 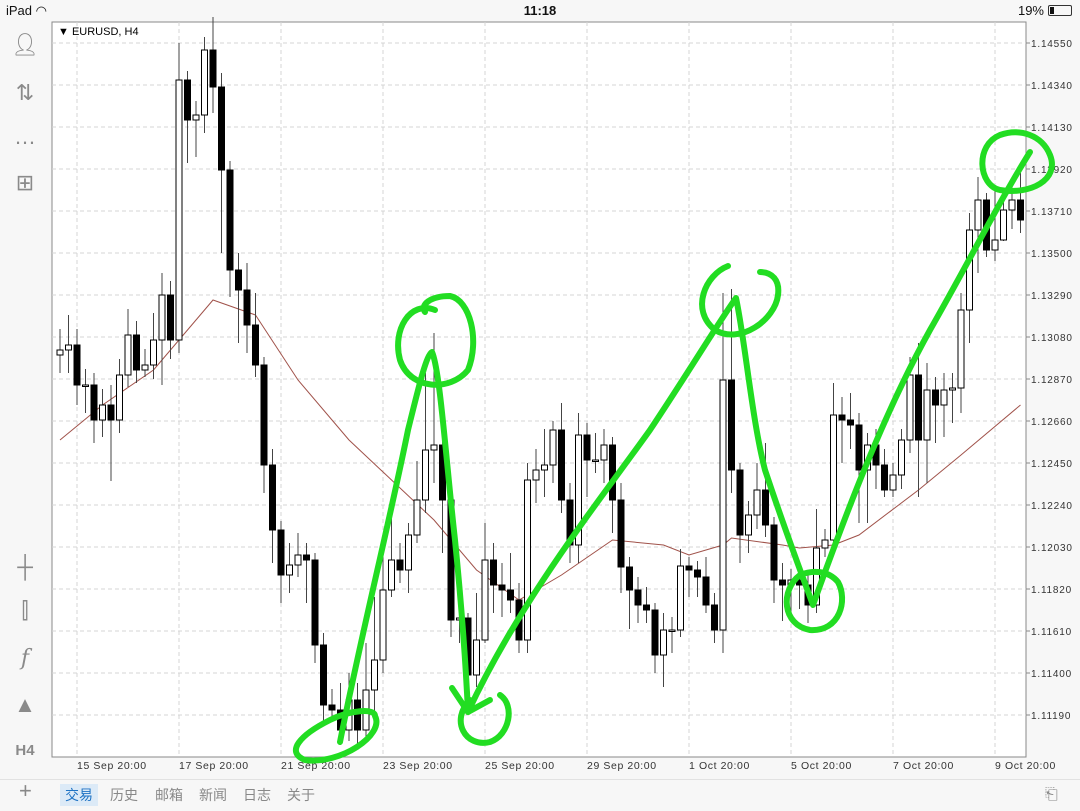 I want to click on layout-icon: ⎗, so click(x=1051, y=794).